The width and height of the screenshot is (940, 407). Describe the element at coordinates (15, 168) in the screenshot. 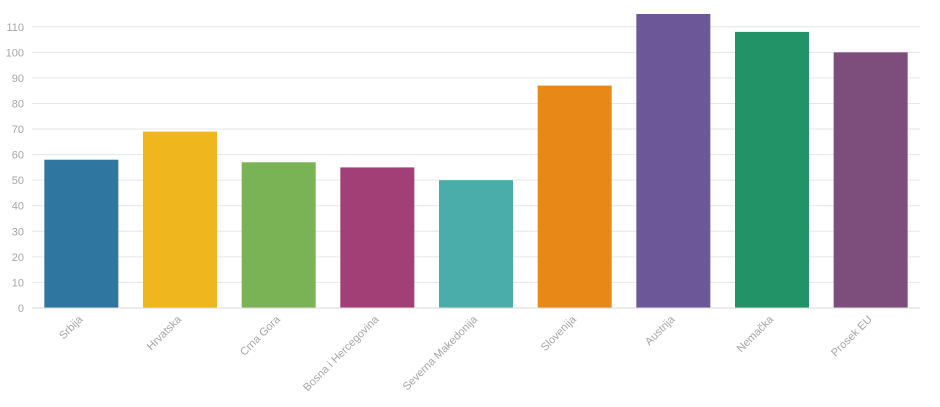

I see `y-axis-ticks: 0 10 20 30 40 50 60 70 80 90 100 110` at that location.